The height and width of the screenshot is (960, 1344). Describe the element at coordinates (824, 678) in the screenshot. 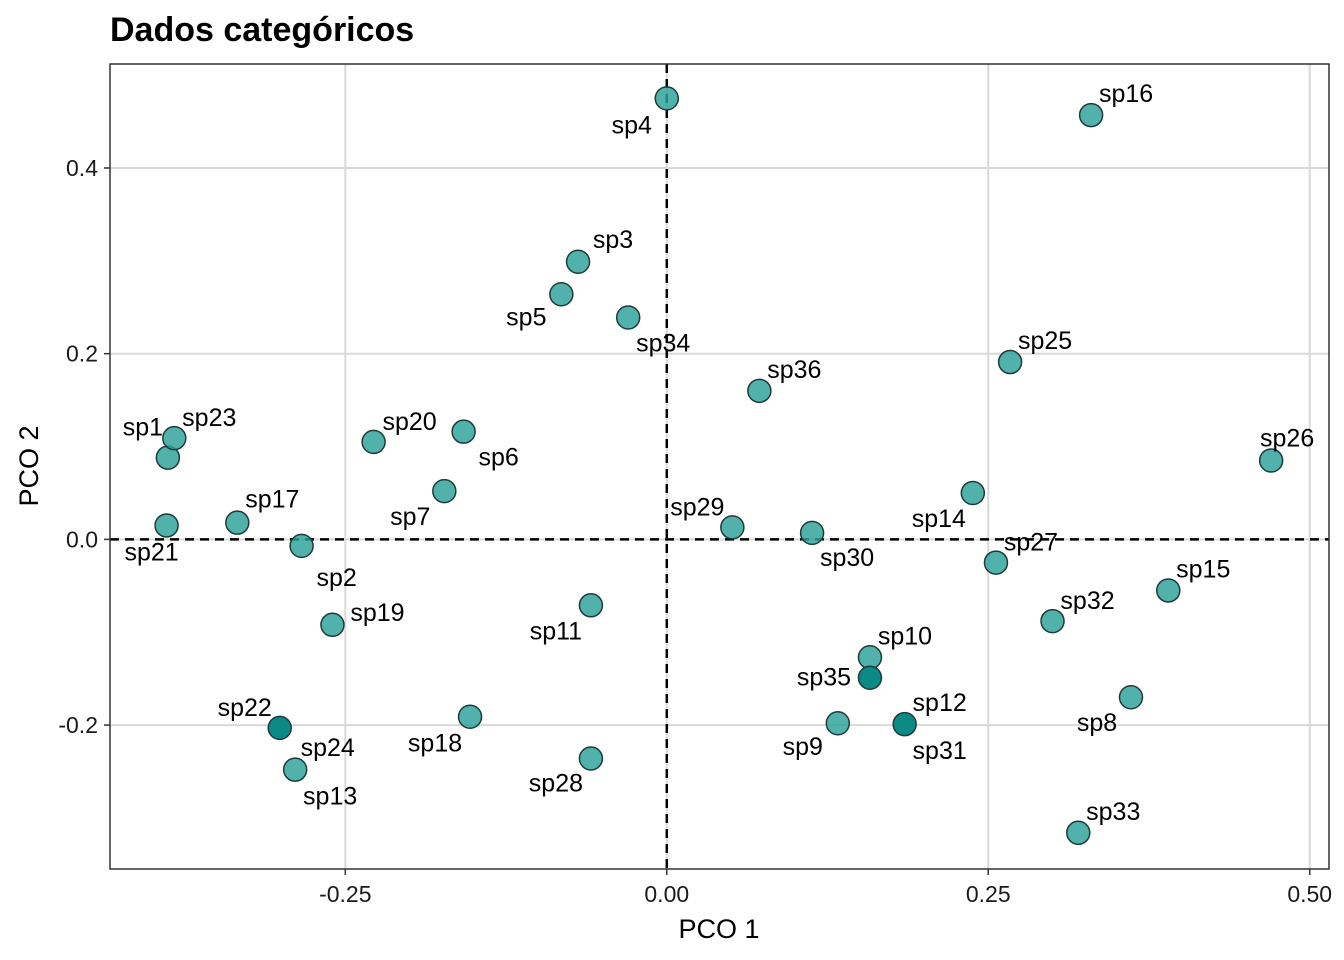

I see `point-label-sp35: sp35` at that location.